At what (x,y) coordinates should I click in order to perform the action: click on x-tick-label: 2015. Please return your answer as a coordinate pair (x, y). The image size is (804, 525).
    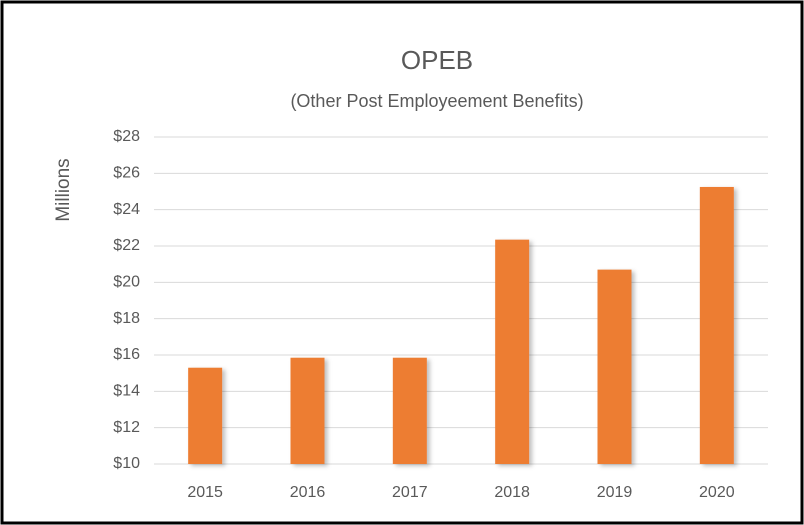
    Looking at the image, I should click on (205, 492).